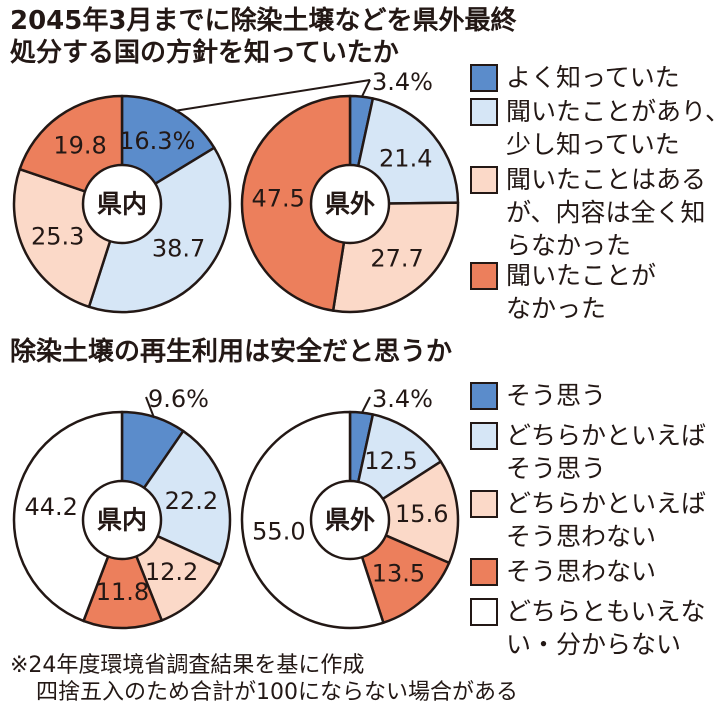 The width and height of the screenshot is (720, 710). I want to click on legend-label: よく知っていた, so click(593, 77).